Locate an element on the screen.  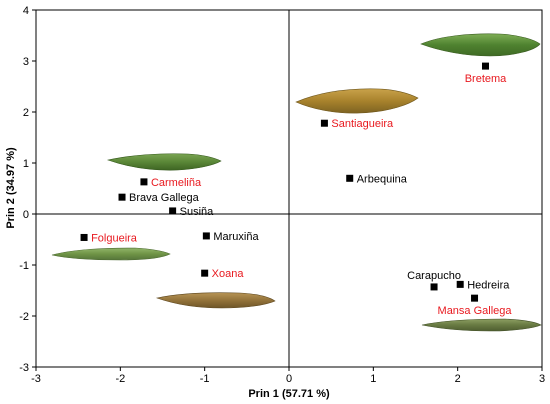
point-mansa-gallega is located at coordinates (475, 298).